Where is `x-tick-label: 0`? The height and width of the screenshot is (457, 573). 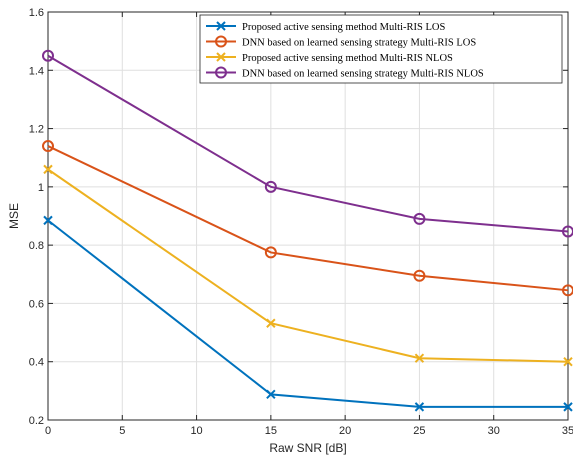 x-tick-label: 0 is located at coordinates (48, 431).